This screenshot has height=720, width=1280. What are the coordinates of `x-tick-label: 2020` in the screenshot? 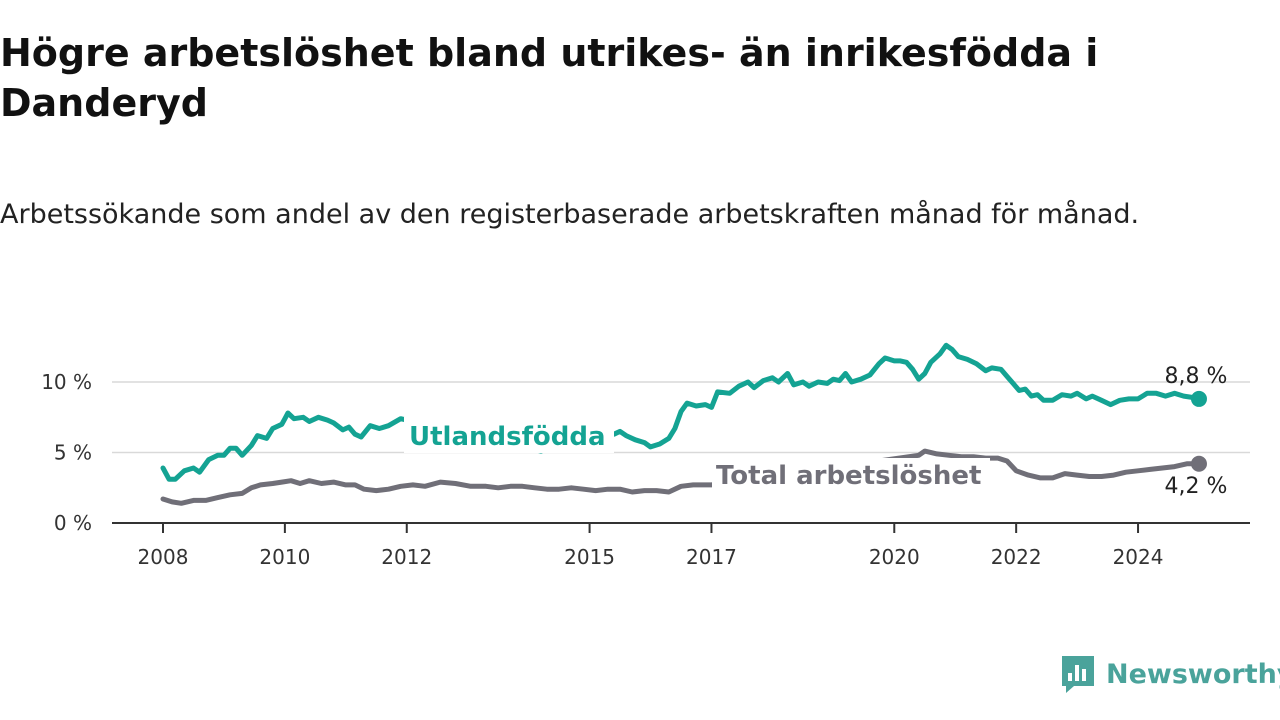 It's located at (894, 557).